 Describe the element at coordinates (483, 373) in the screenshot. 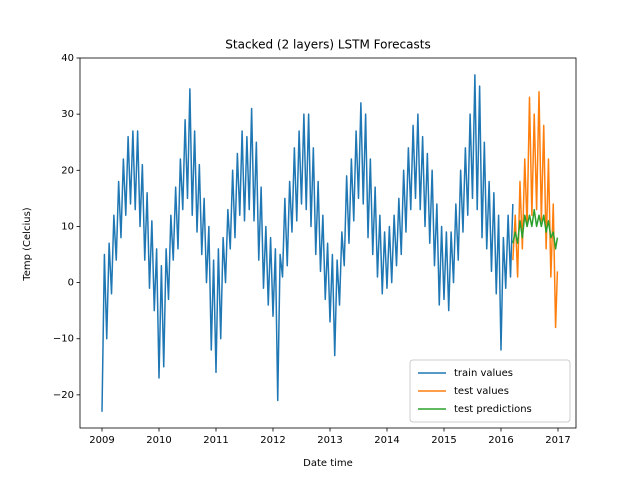

I see `legend-label: train values` at that location.